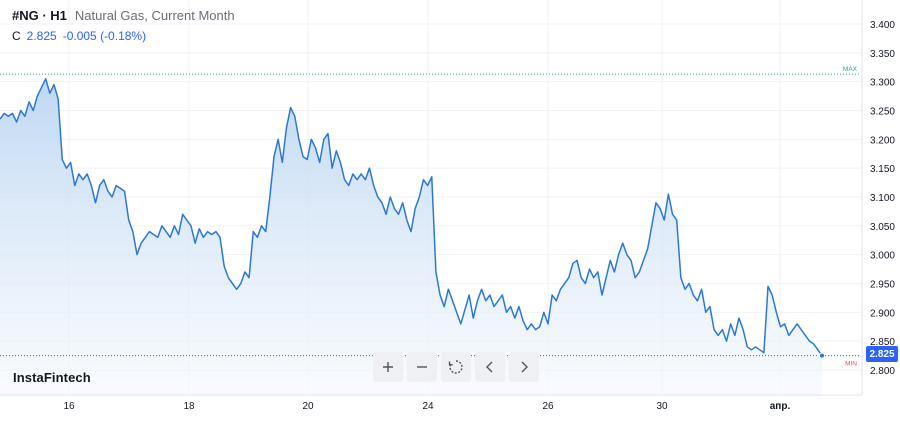 The image size is (900, 423). What do you see at coordinates (882, 140) in the screenshot?
I see `y-tick-label: 3.200` at bounding box center [882, 140].